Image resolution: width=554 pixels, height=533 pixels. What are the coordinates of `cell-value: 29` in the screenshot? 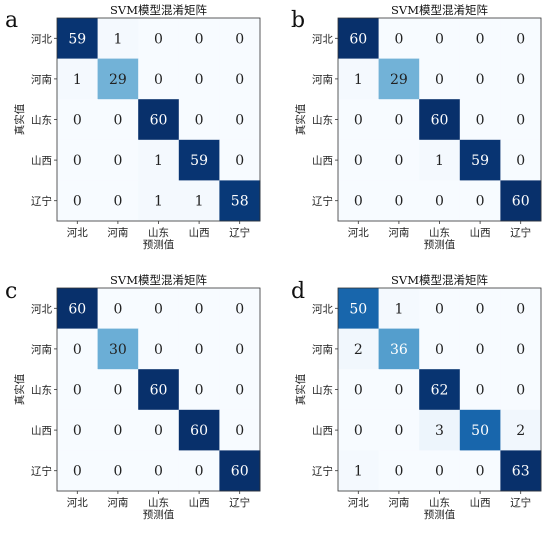 It's located at (118, 80).